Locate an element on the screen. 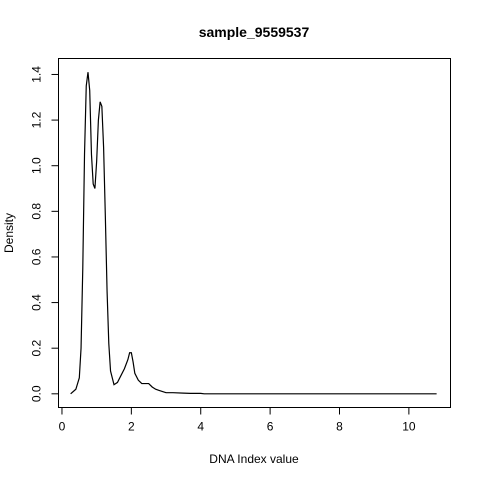  x-tick-label: 8 is located at coordinates (339, 427).